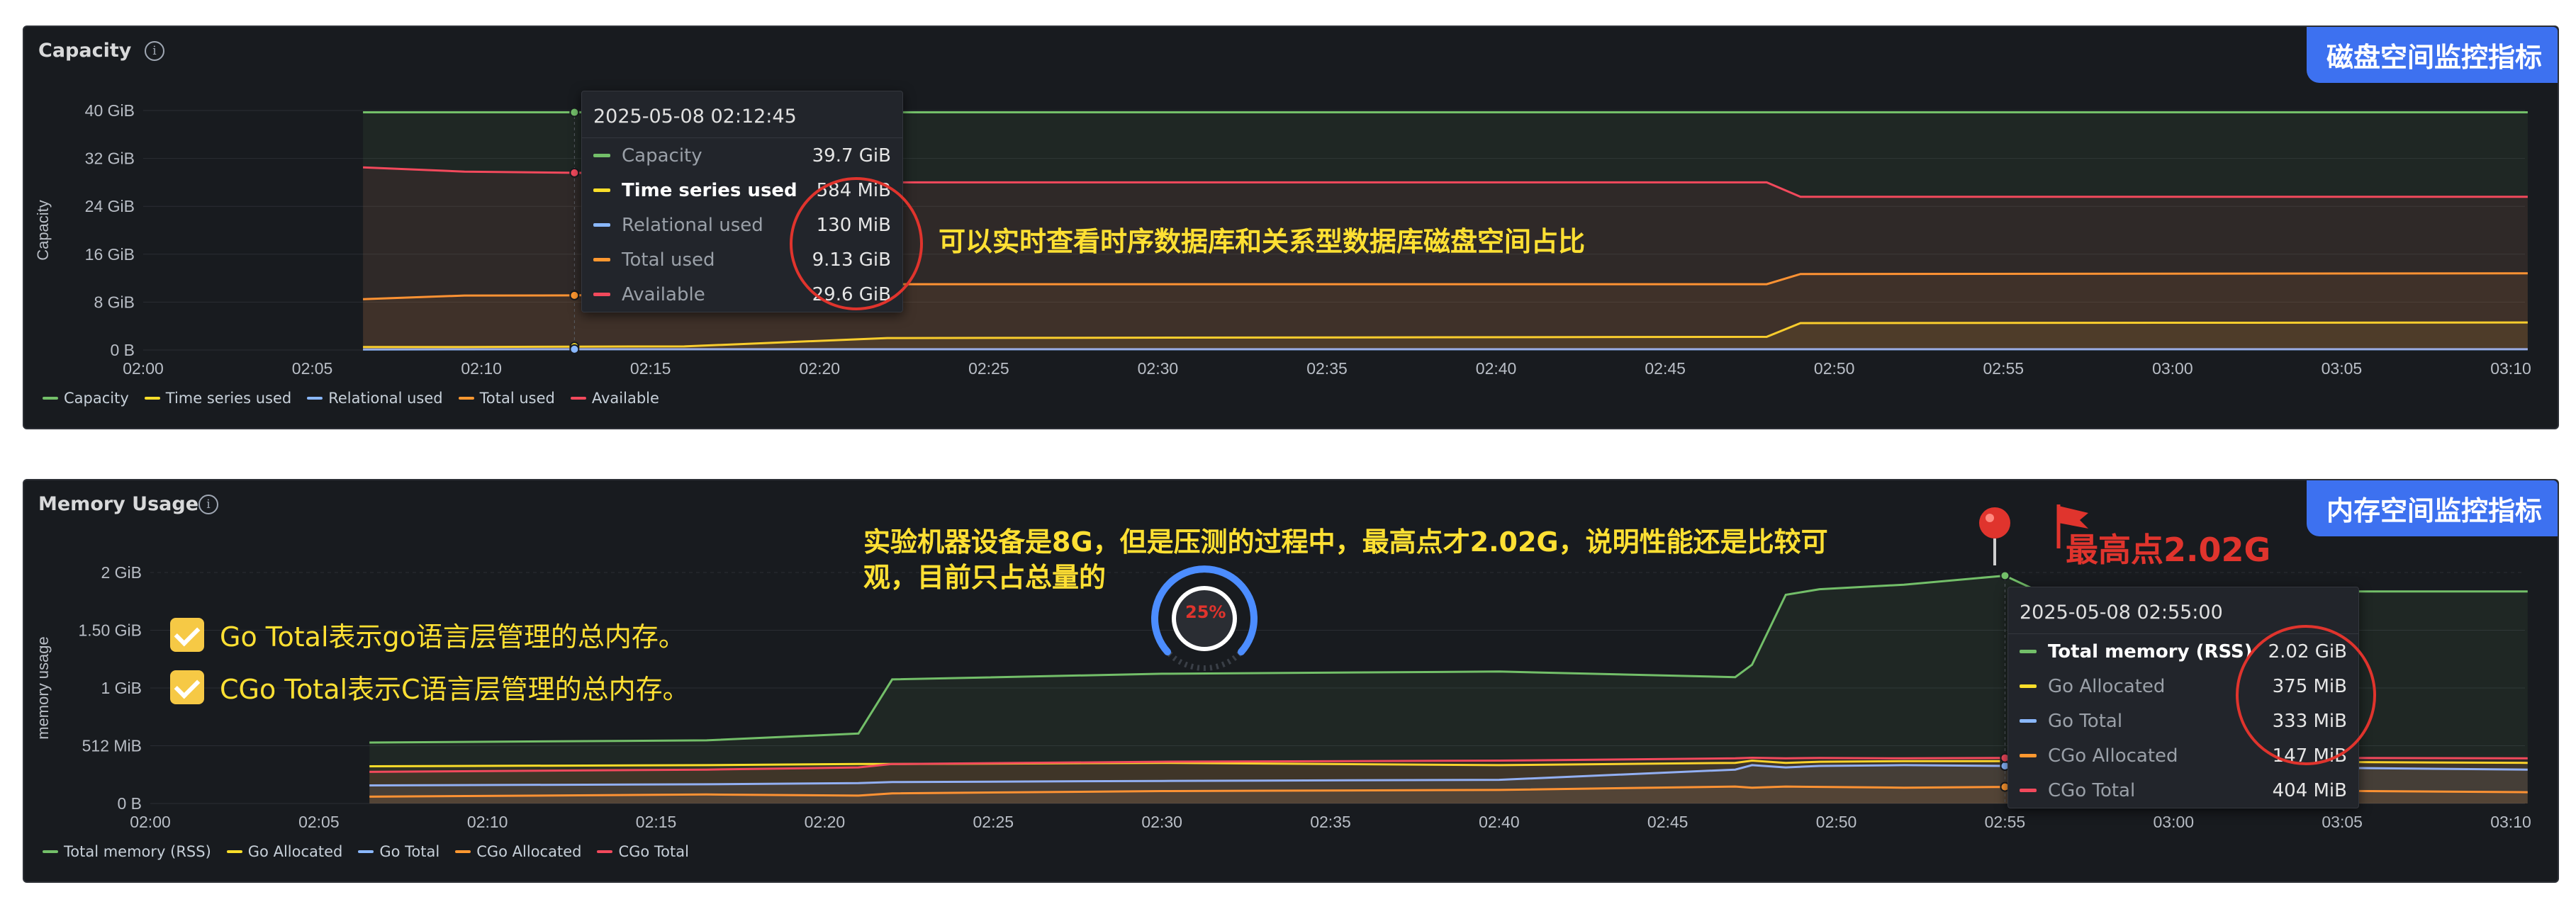 This screenshot has height=897, width=2576. Describe the element at coordinates (453, 637) in the screenshot. I see `note-text: Go Total表示go语言层管理的总内存。` at that location.